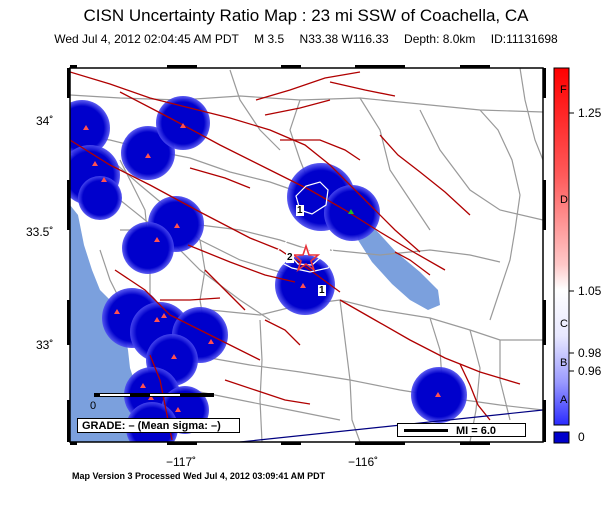 The image size is (612, 516). What do you see at coordinates (476, 431) in the screenshot?
I see `mi-legend-label: MI = 6.0` at bounding box center [476, 431].